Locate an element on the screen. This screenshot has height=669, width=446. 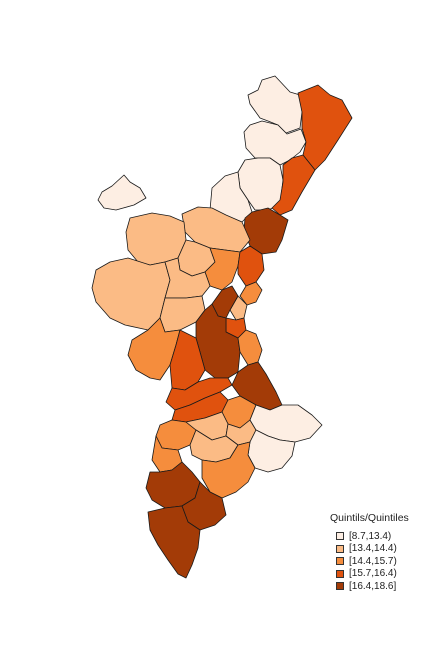
legend-item: [8.7,13.4) is located at coordinates (372, 536).